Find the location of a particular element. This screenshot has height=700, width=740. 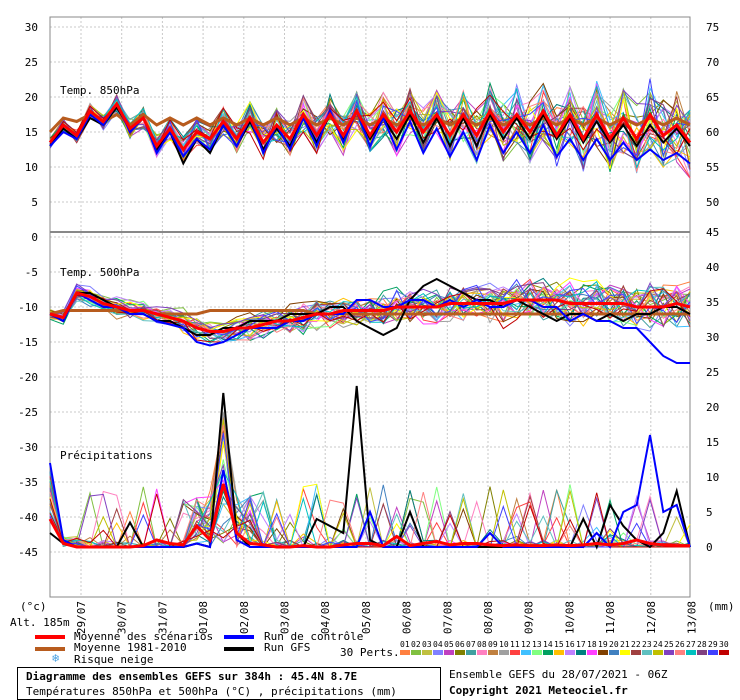

panel-label-t500: Temp. 500hPa is located at coordinates (99, 272).